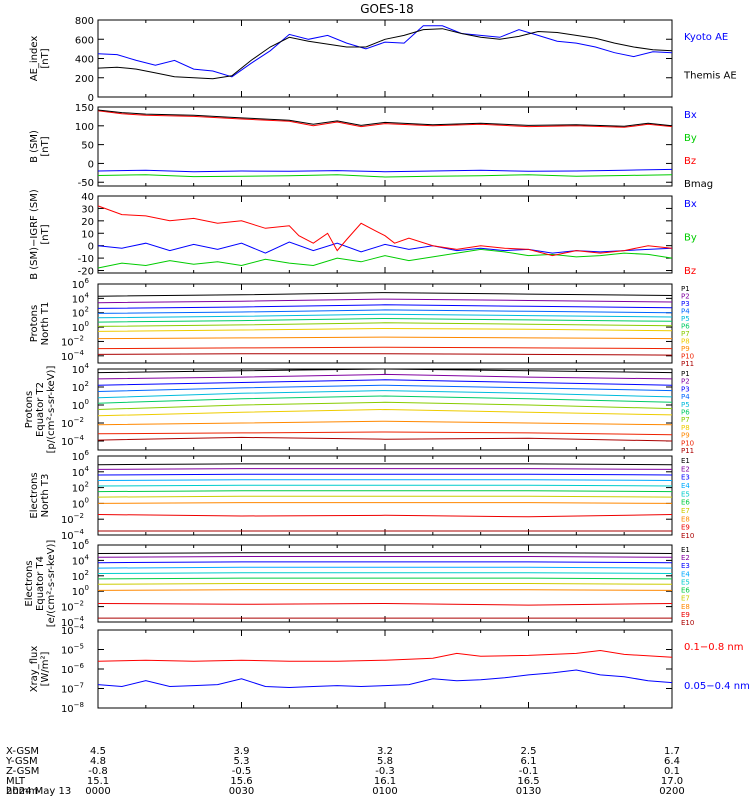  Describe the element at coordinates (87, 222) in the screenshot. I see `y-tick-label: 20` at that location.